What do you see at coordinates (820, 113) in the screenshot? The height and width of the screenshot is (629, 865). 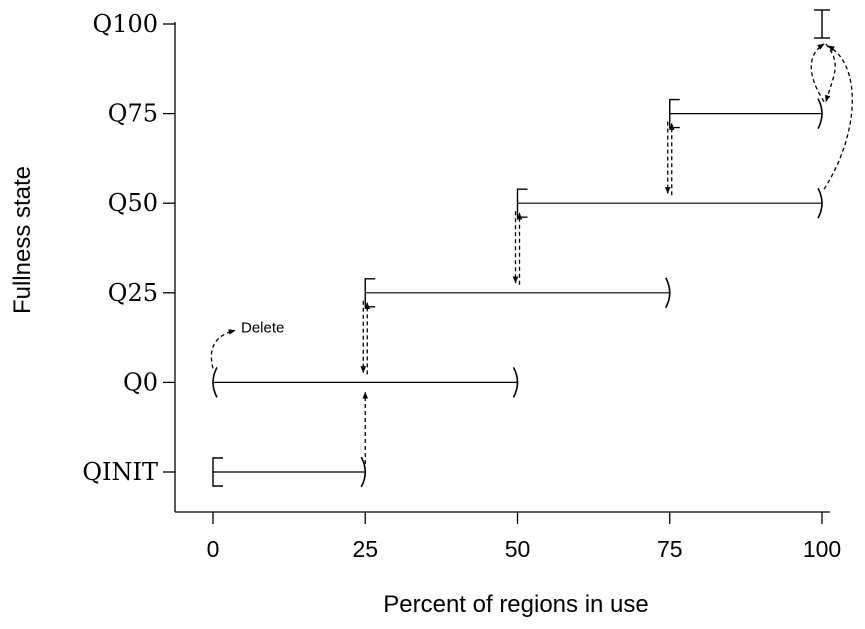 I see `range-q75-right-paren` at bounding box center [820, 113].